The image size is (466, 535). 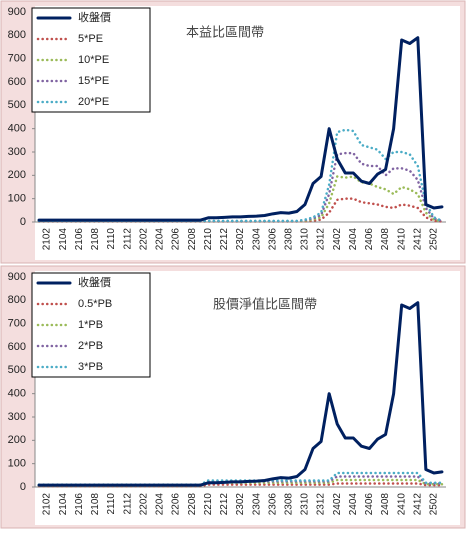 I want to click on legend-label: 15*PE, so click(x=93, y=81).